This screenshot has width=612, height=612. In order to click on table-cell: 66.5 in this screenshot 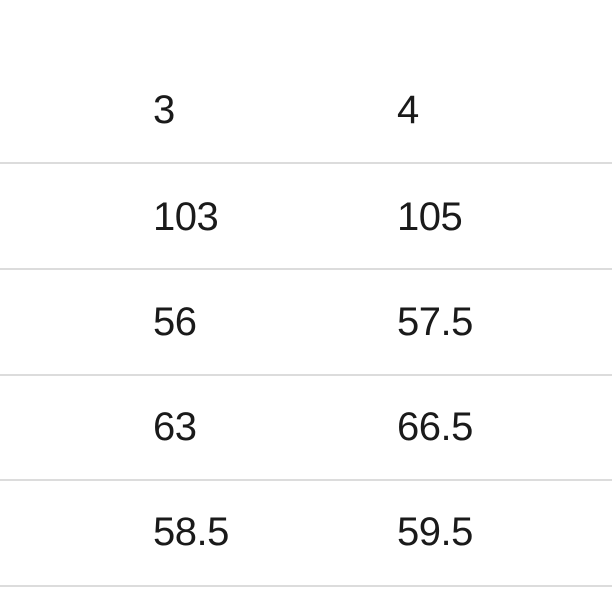, I will do `click(435, 427)`.